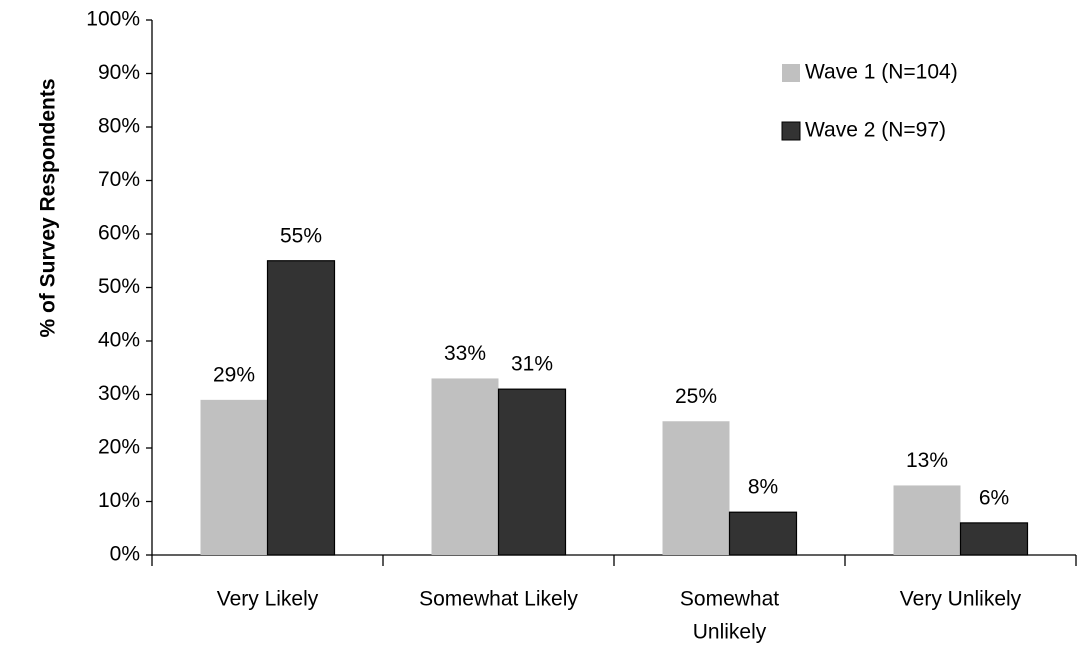 The image size is (1089, 647). Describe the element at coordinates (268, 599) in the screenshot. I see `x-category-label: Very Likely` at that location.